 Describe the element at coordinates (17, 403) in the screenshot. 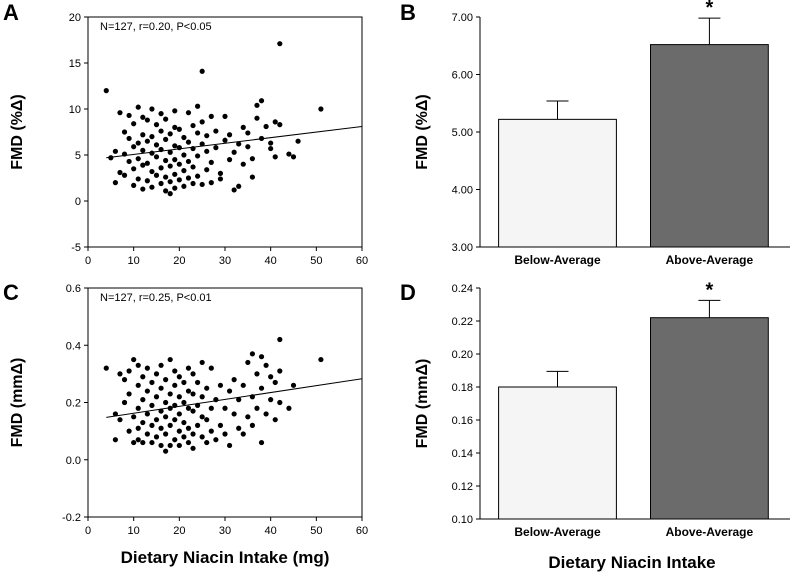

I see `y-axis-title: FMD (mmΔ)` at that location.